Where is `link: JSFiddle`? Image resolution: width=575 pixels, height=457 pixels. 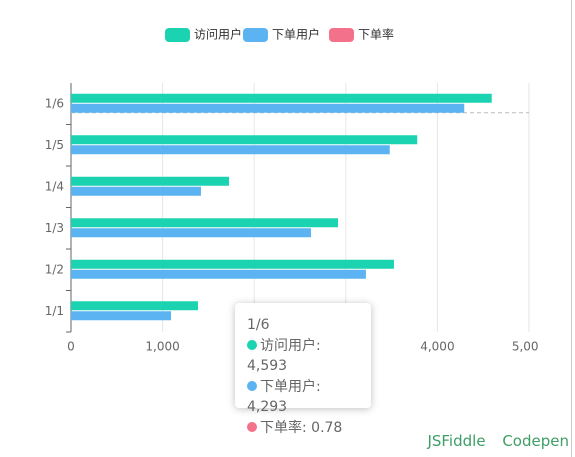
link: JSFiddle is located at coordinates (456, 441).